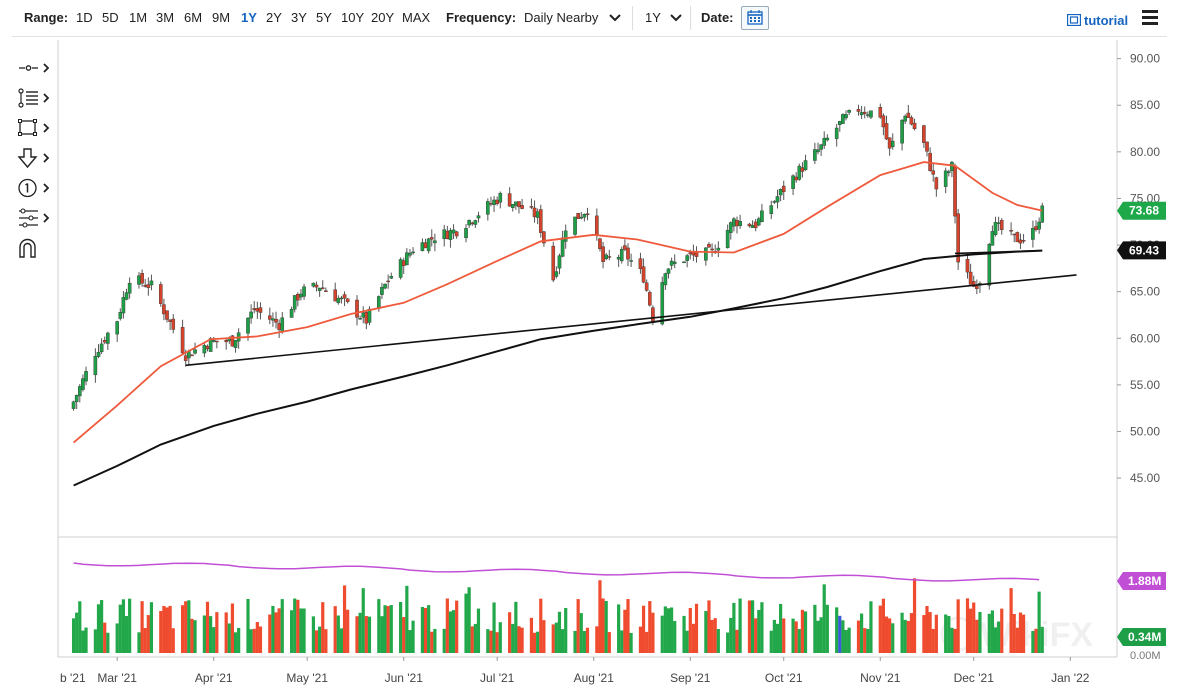 The height and width of the screenshot is (692, 1179). I want to click on range-2y: 2Y, so click(274, 17).